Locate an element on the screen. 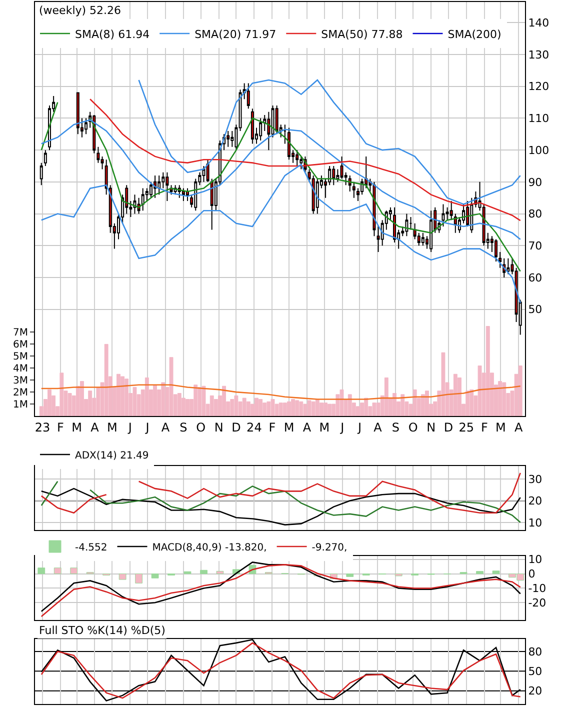 The width and height of the screenshot is (566, 706). chart-title: (weekly) 52.26 is located at coordinates (80, 10).